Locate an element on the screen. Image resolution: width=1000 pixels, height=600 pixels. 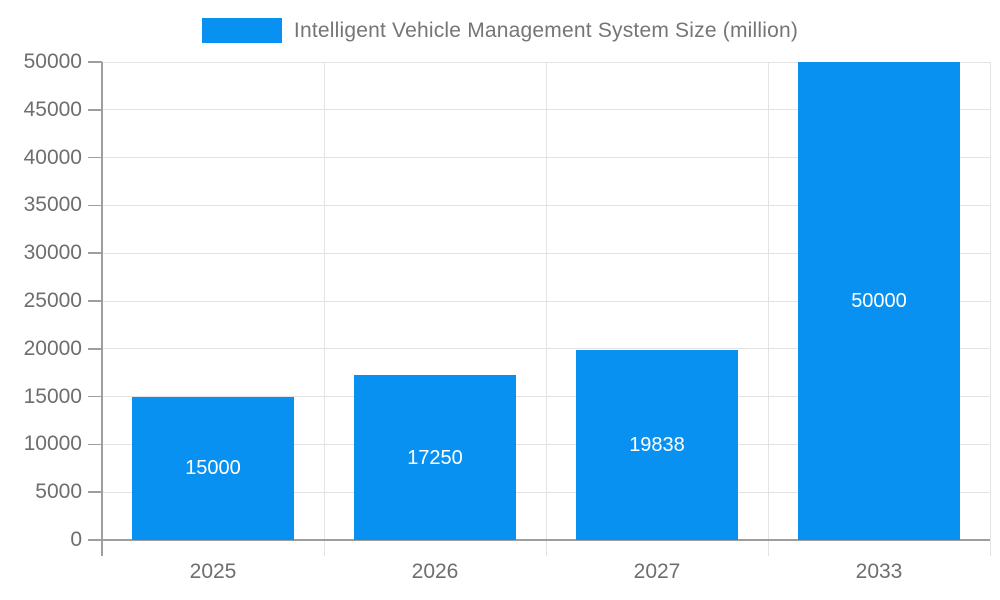
x-axis-line is located at coordinates (546, 540).